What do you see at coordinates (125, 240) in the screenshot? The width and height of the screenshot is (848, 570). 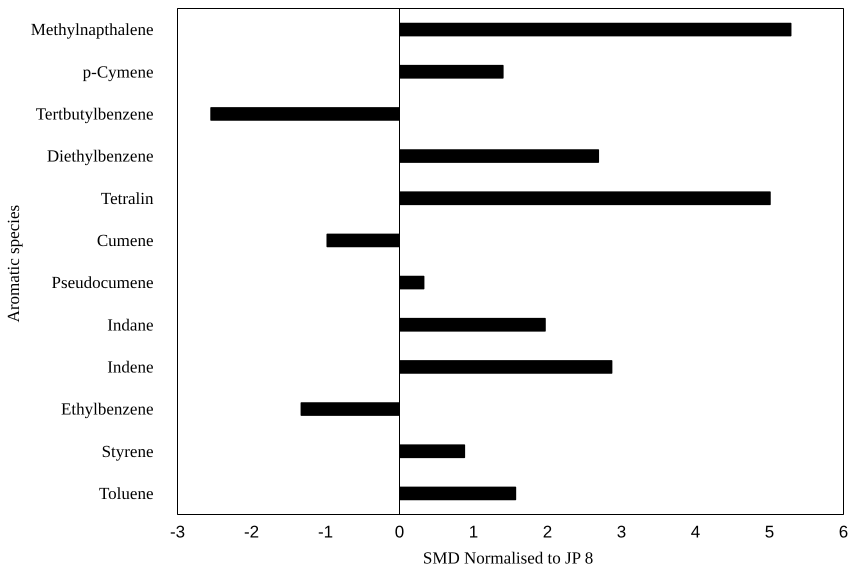 I see `y-tick-label: Cumene` at bounding box center [125, 240].